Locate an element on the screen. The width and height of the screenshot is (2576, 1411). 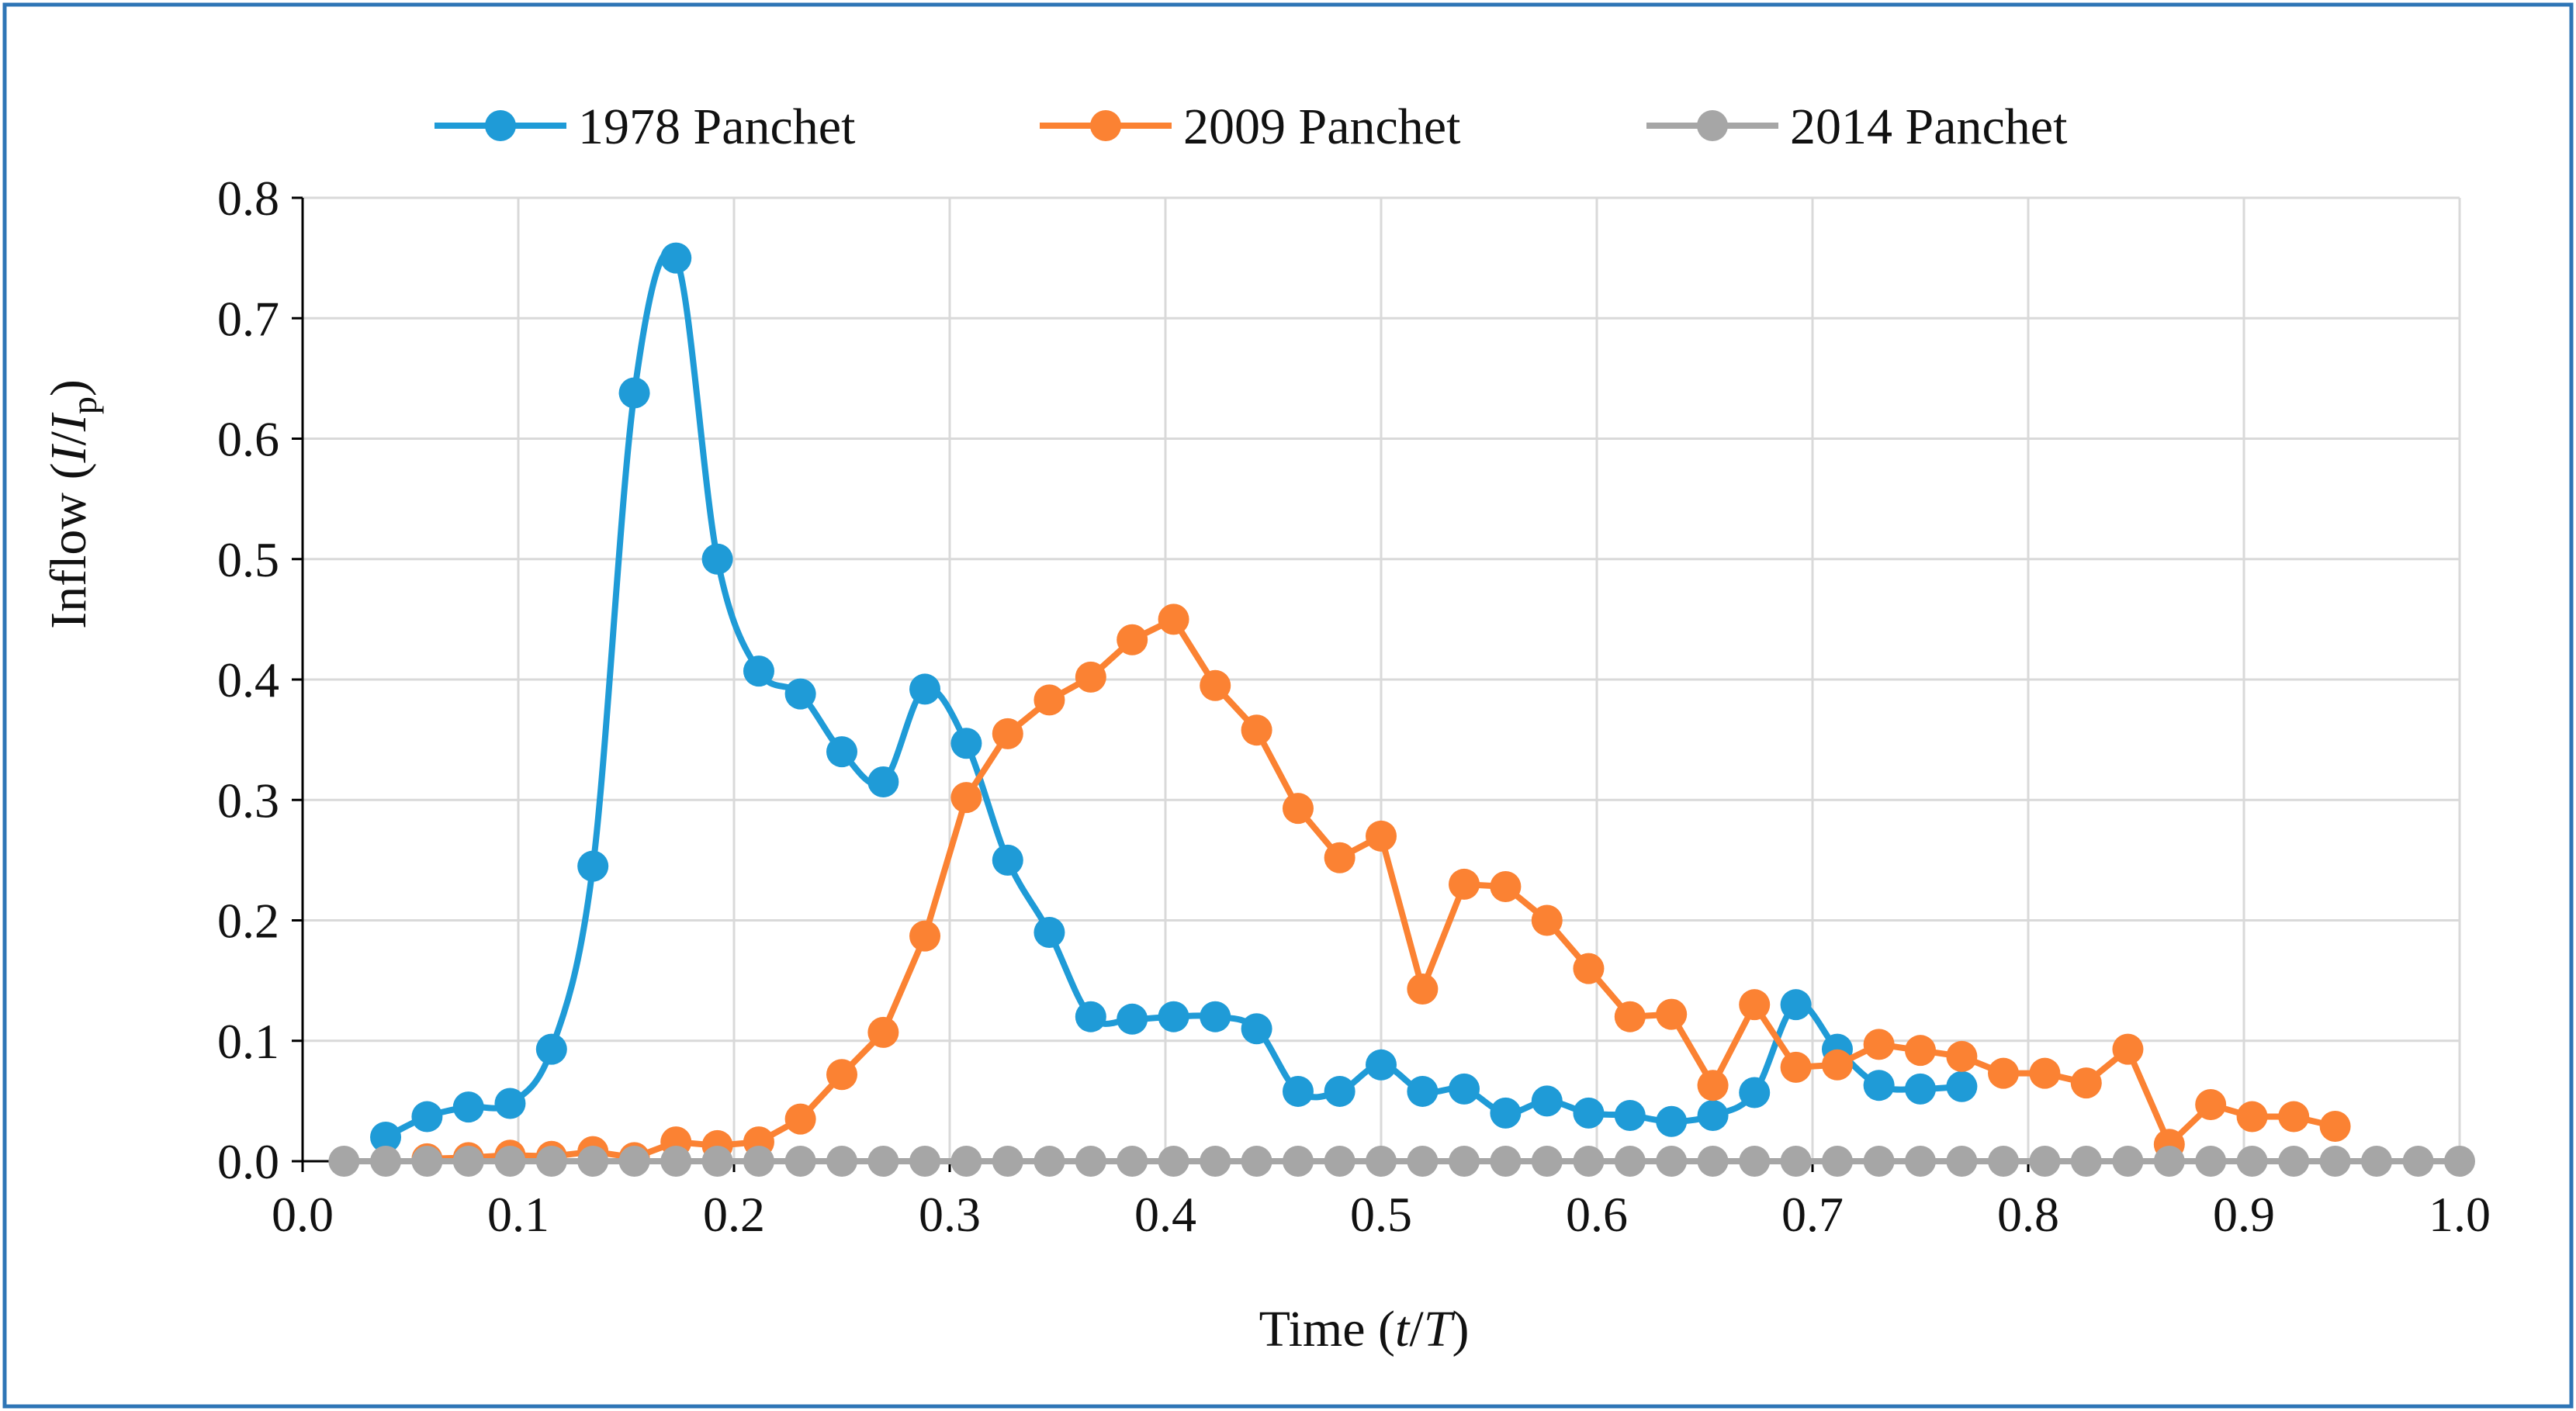
y-tick-label: 0.7 is located at coordinates (248, 318).